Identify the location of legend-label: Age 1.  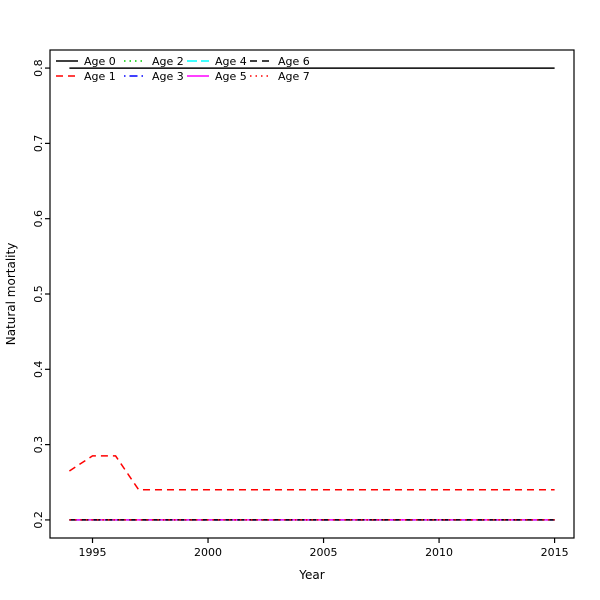
(100, 76).